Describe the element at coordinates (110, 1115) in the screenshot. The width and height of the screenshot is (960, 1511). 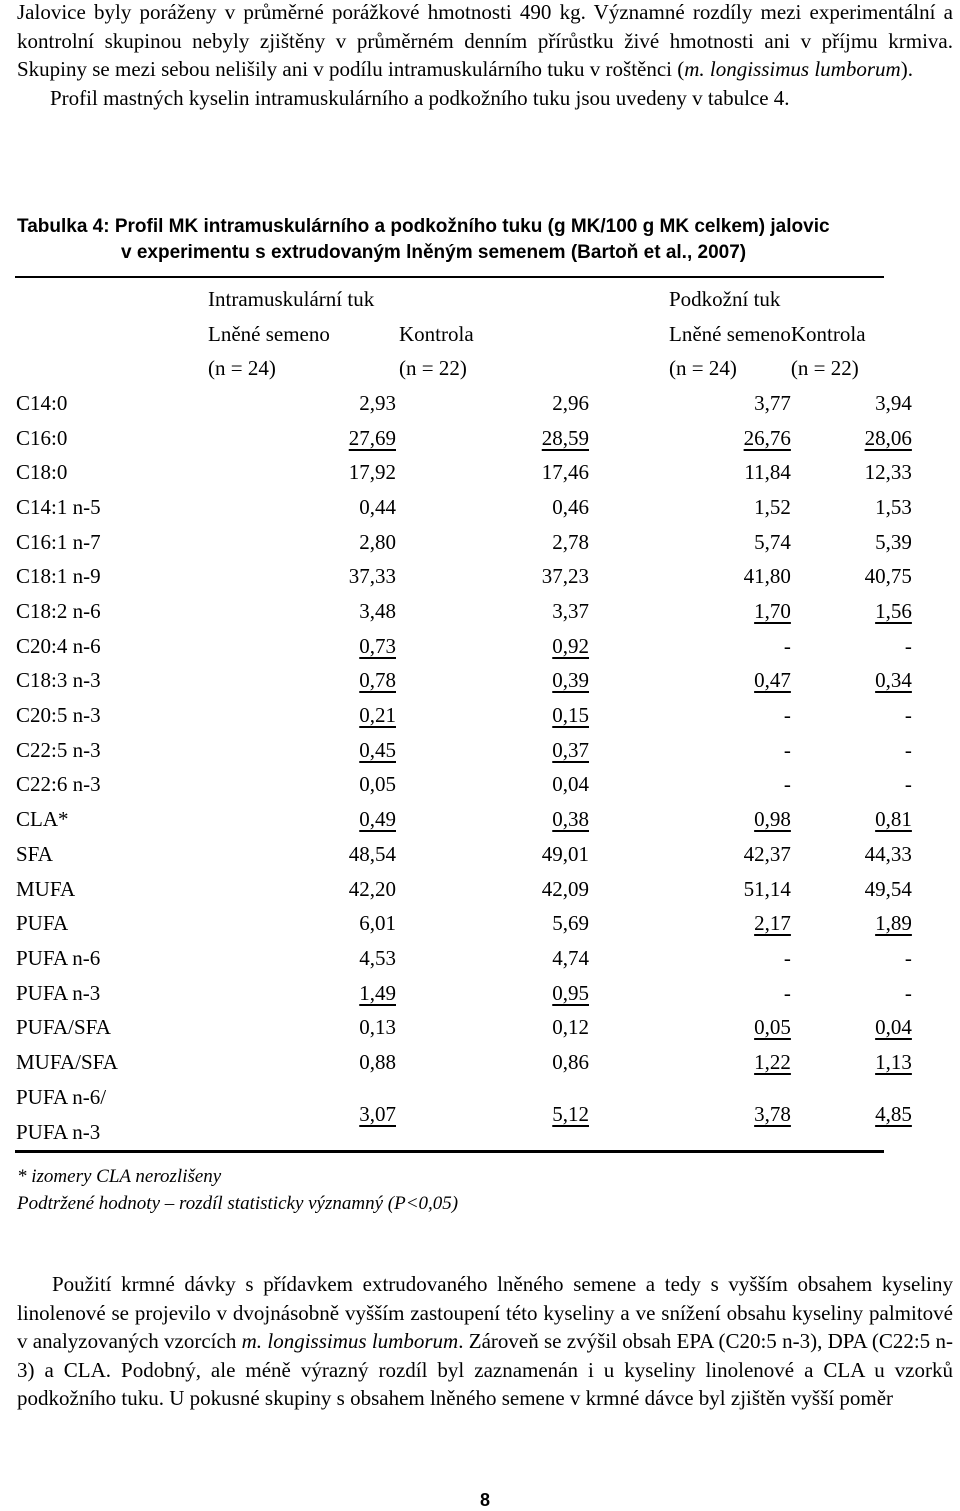
I see `row-label: PUFA n-6/PUFA n-3` at that location.